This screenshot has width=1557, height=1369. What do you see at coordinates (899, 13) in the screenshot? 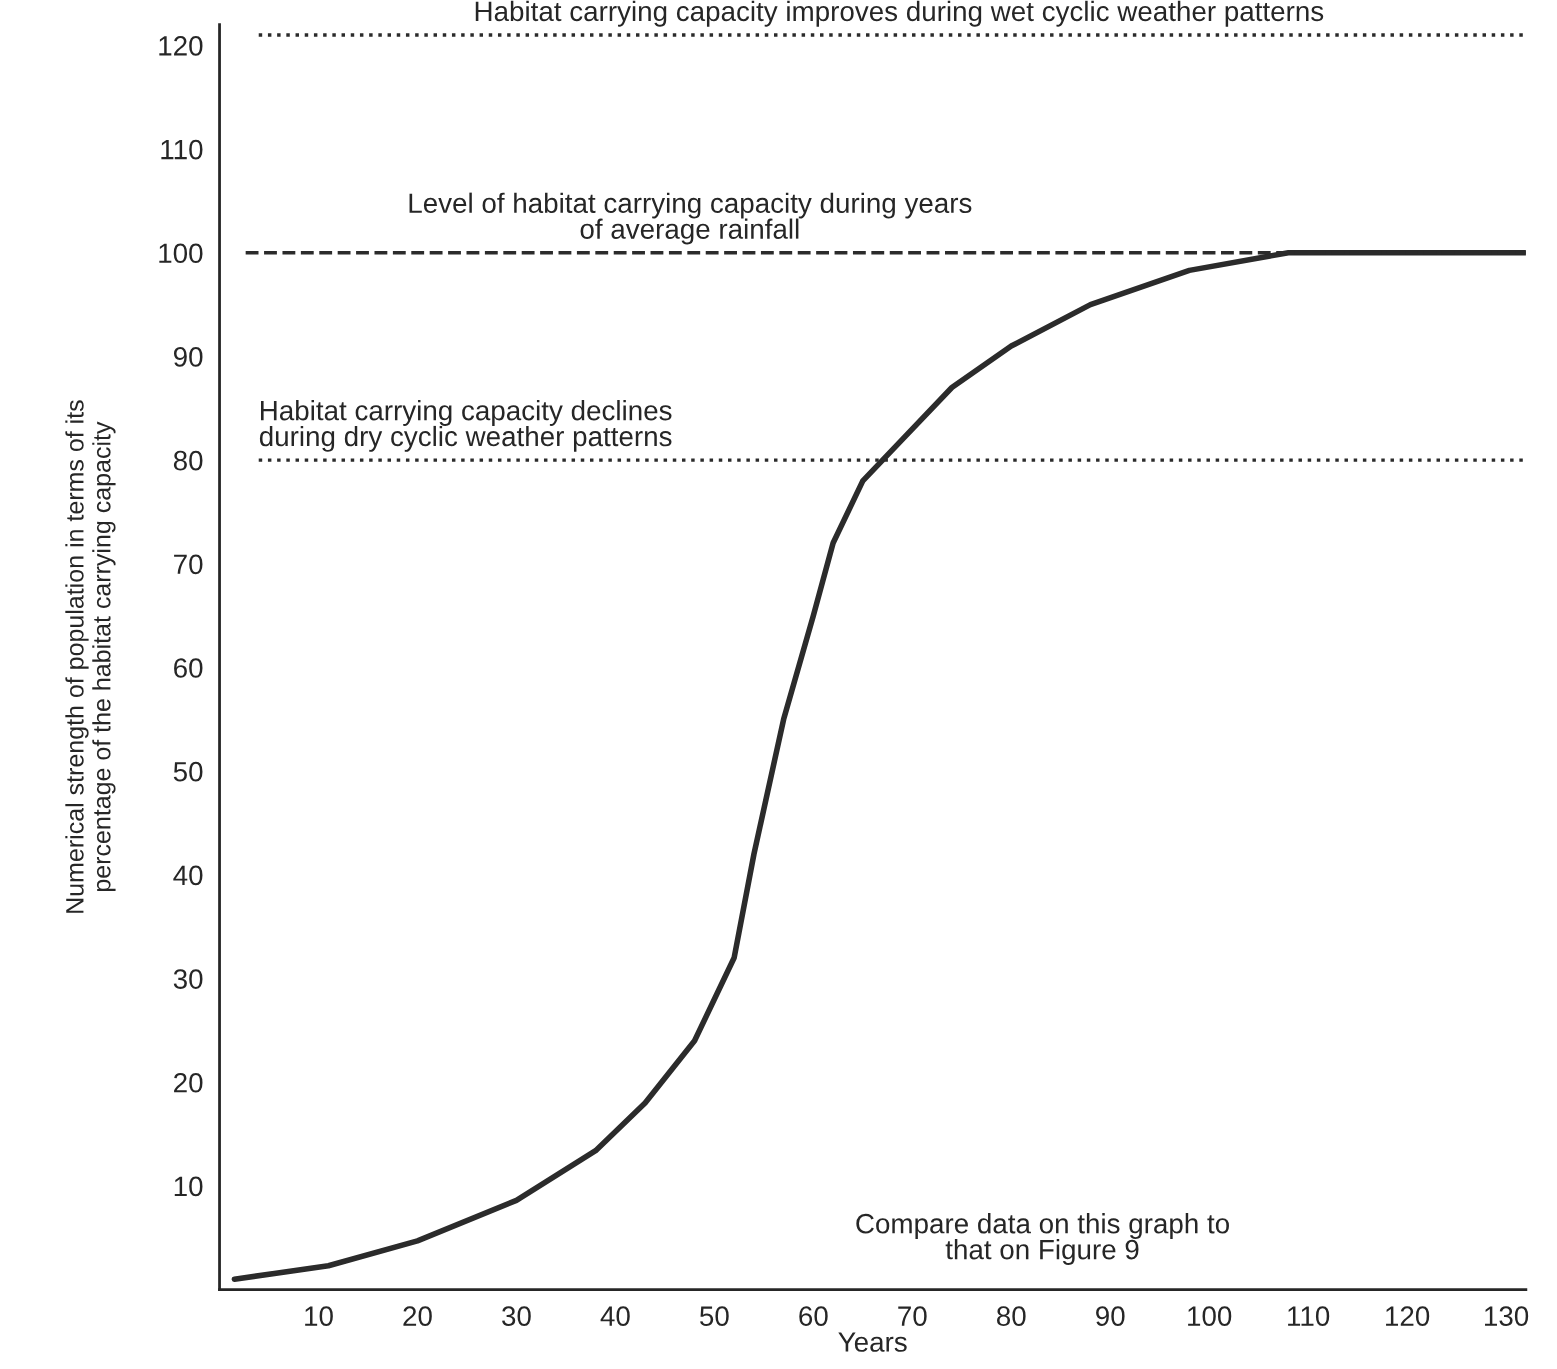
I see `ref-line-label: Habitat carrying capacity improves during wet cyclic weather patterns` at bounding box center [899, 13].